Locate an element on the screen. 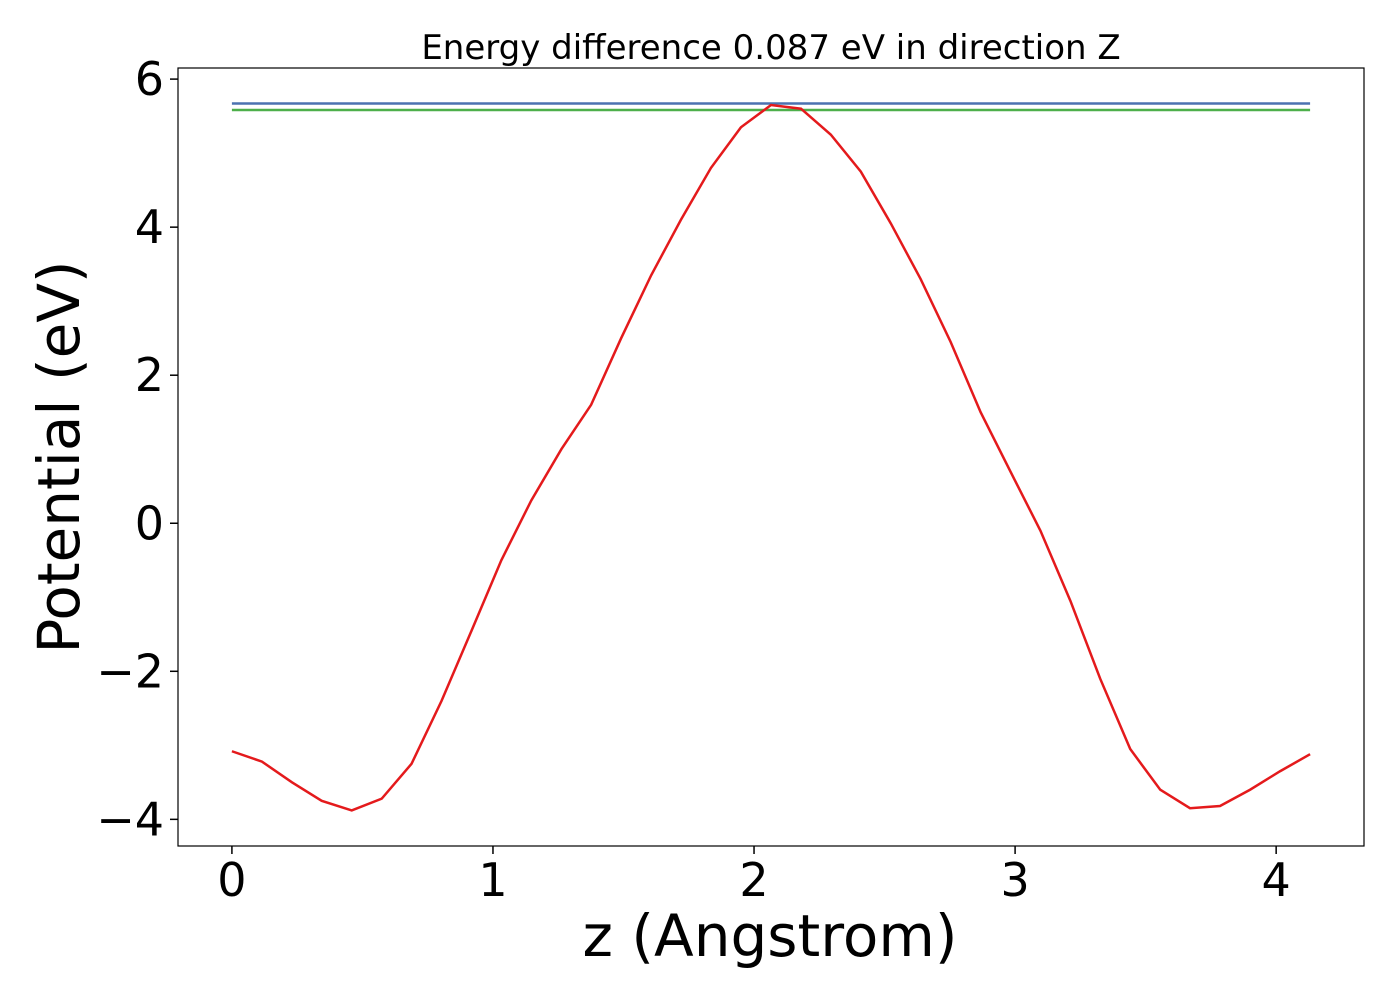  x-tick-label: 4 is located at coordinates (1276, 880).